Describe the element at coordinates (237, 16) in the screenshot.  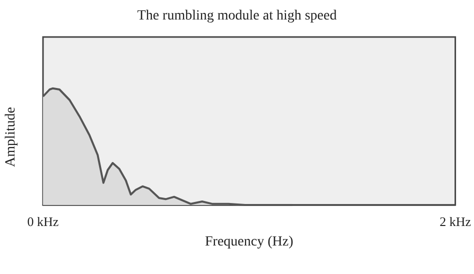
I see `chart-title: The rumbling module at high speed` at that location.